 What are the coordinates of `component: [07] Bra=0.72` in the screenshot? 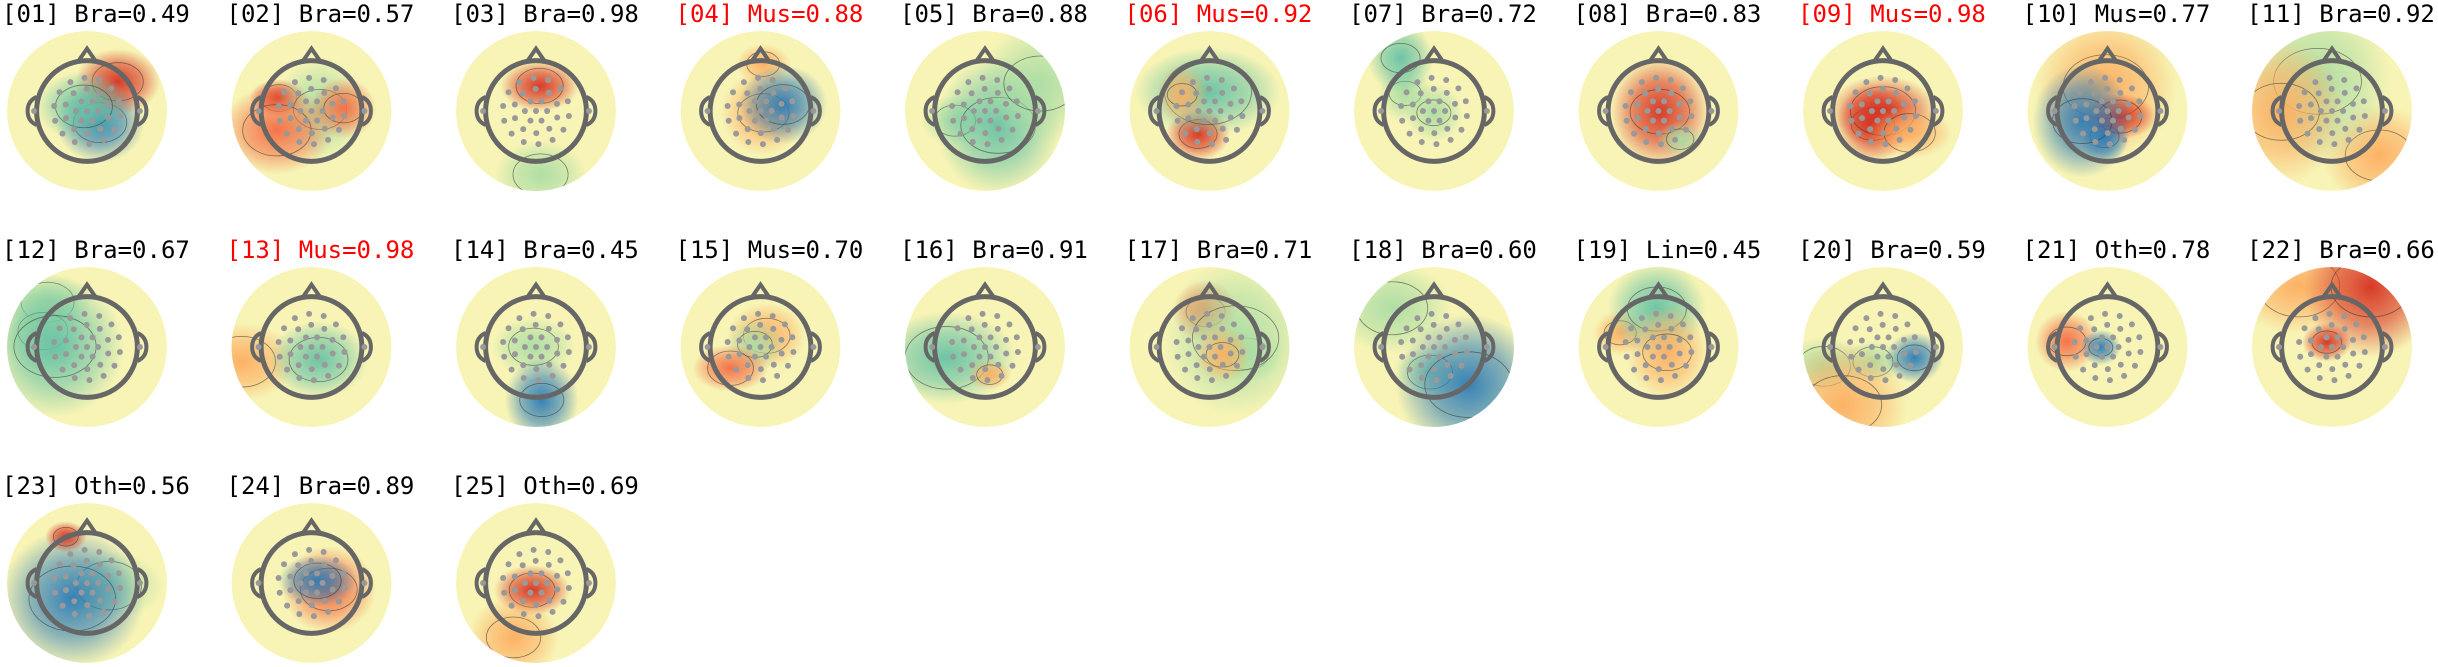 It's located at (1443, 95).